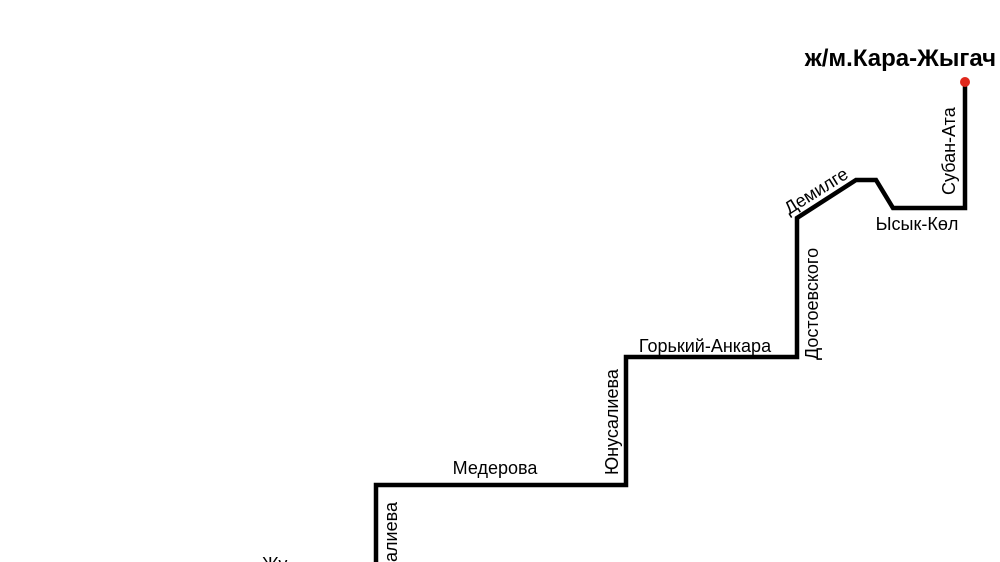 The height and width of the screenshot is (562, 1000). What do you see at coordinates (917, 224) in the screenshot?
I see `street-label-ysyk-kol: Ысык-Көл` at bounding box center [917, 224].